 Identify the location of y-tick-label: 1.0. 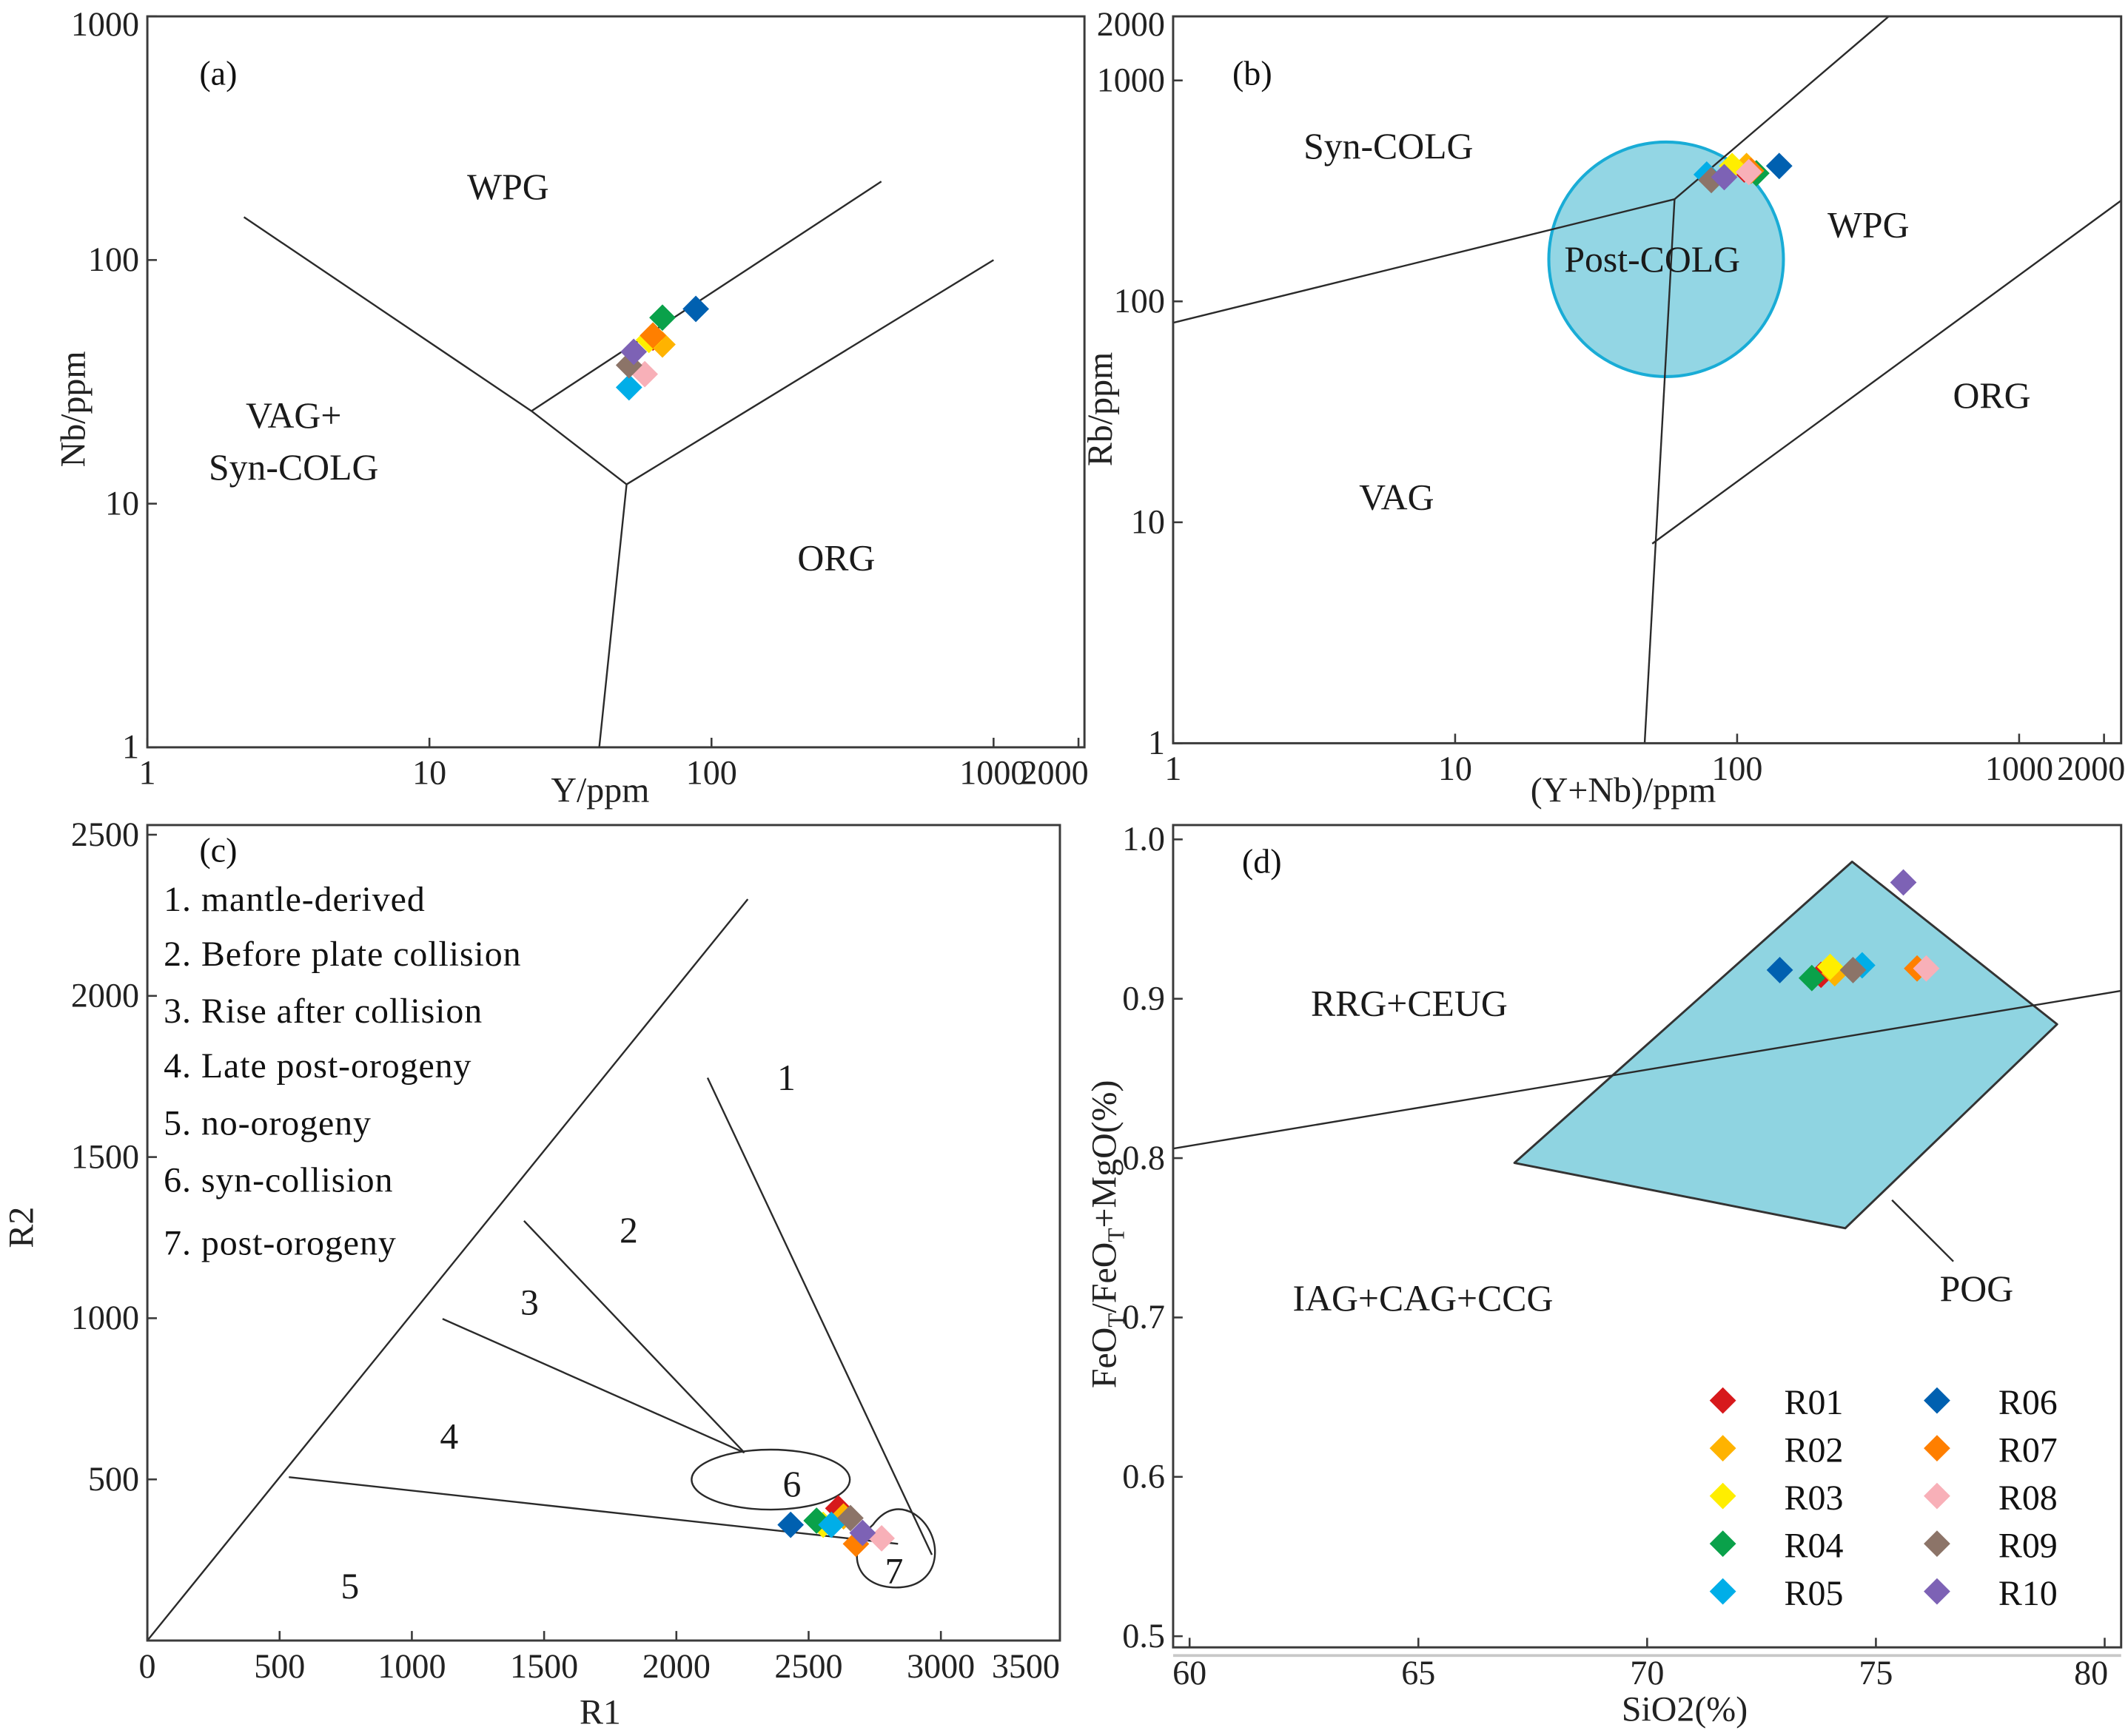
(1143, 839).